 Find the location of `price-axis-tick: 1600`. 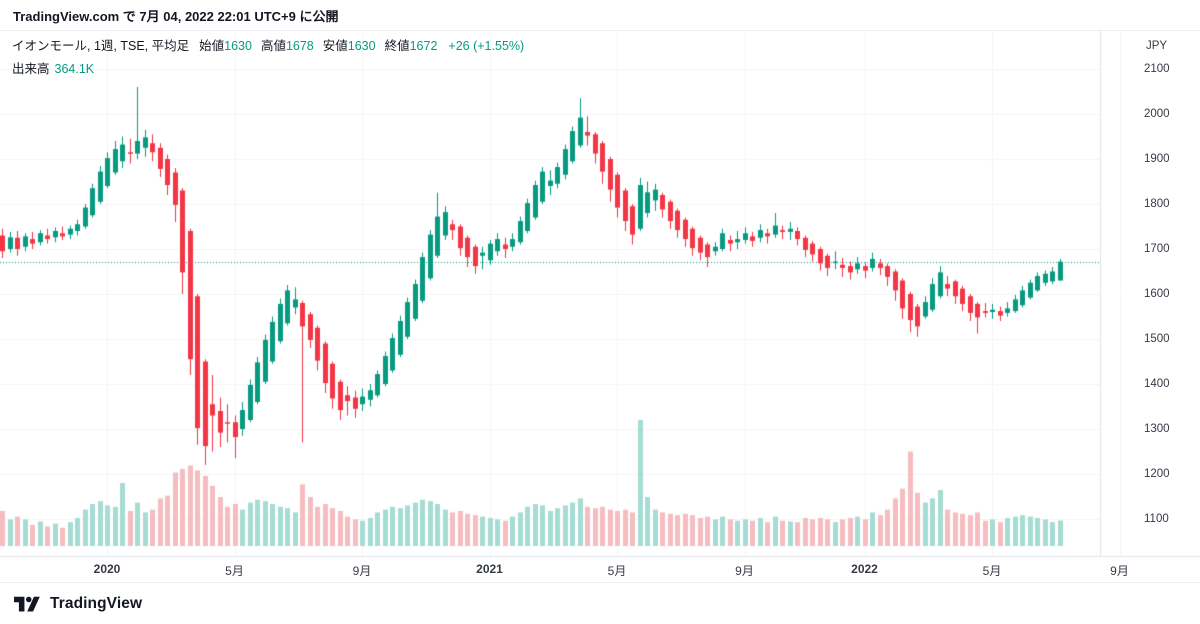

price-axis-tick: 1600 is located at coordinates (1157, 293).